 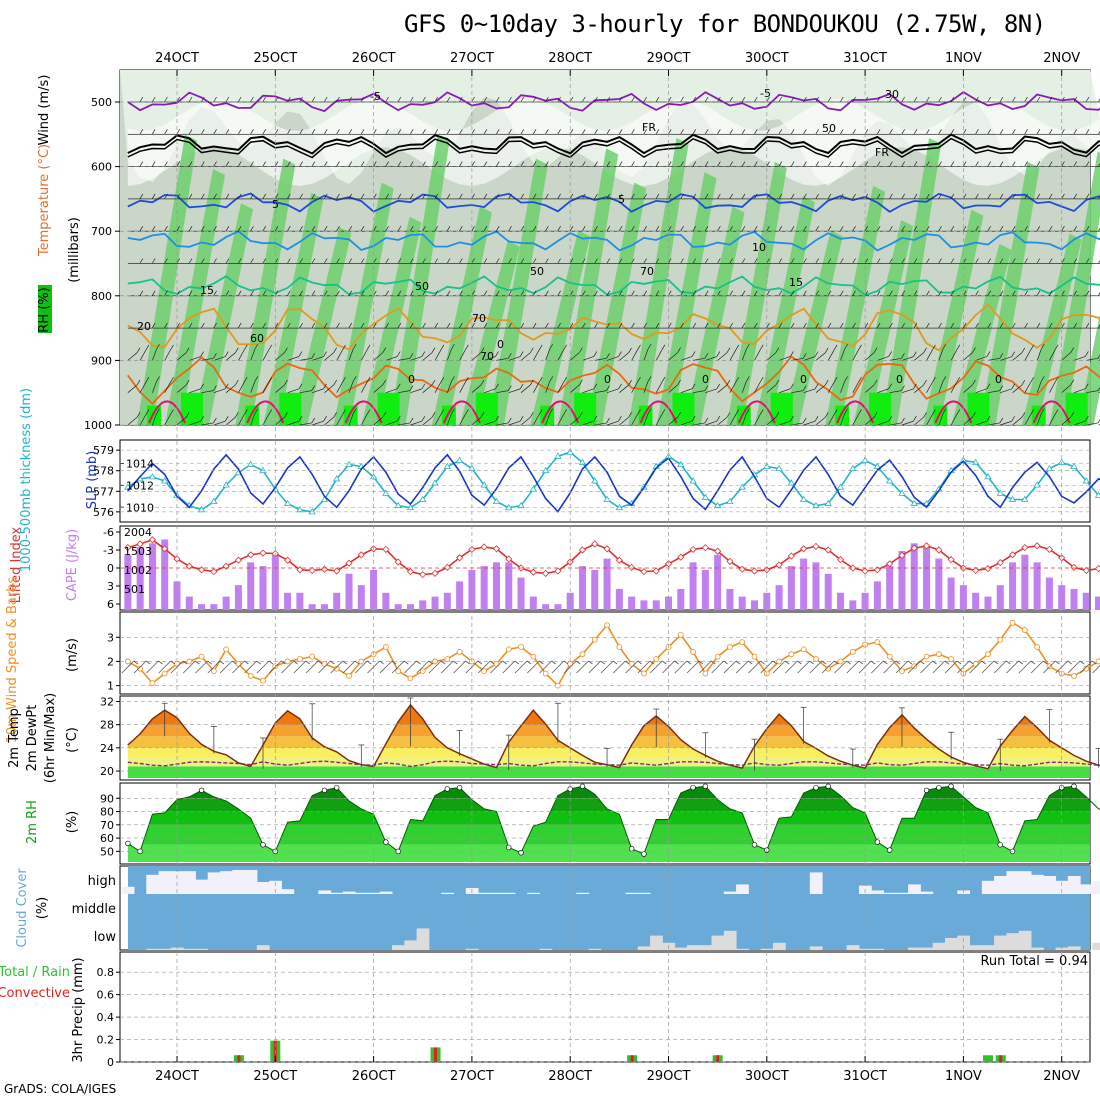 What do you see at coordinates (603, 656) in the screenshot?
I see `wind10m-panel: 123` at bounding box center [603, 656].